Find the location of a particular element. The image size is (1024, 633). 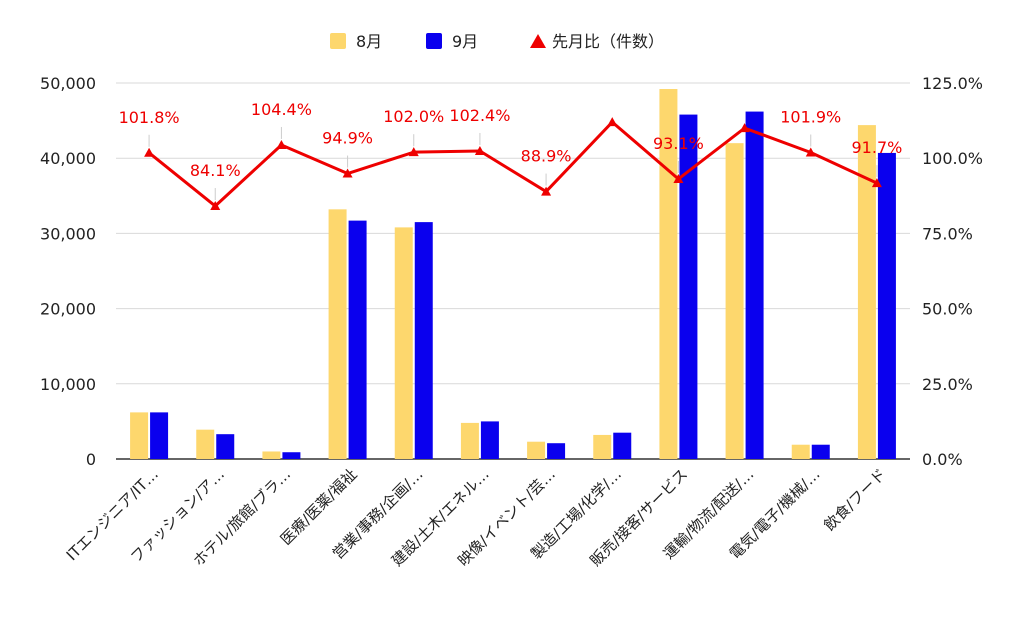

legend-swatch-9月 is located at coordinates (434, 41).